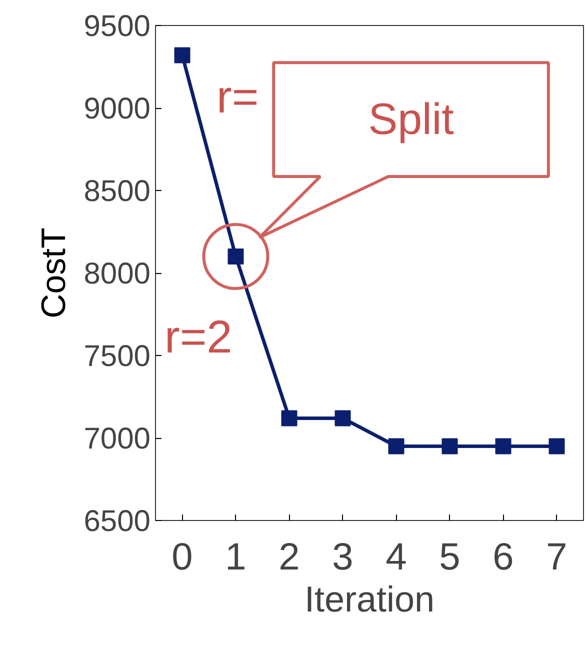 This screenshot has width=586, height=652. Describe the element at coordinates (198, 336) in the screenshot. I see `annotation: r=2` at that location.